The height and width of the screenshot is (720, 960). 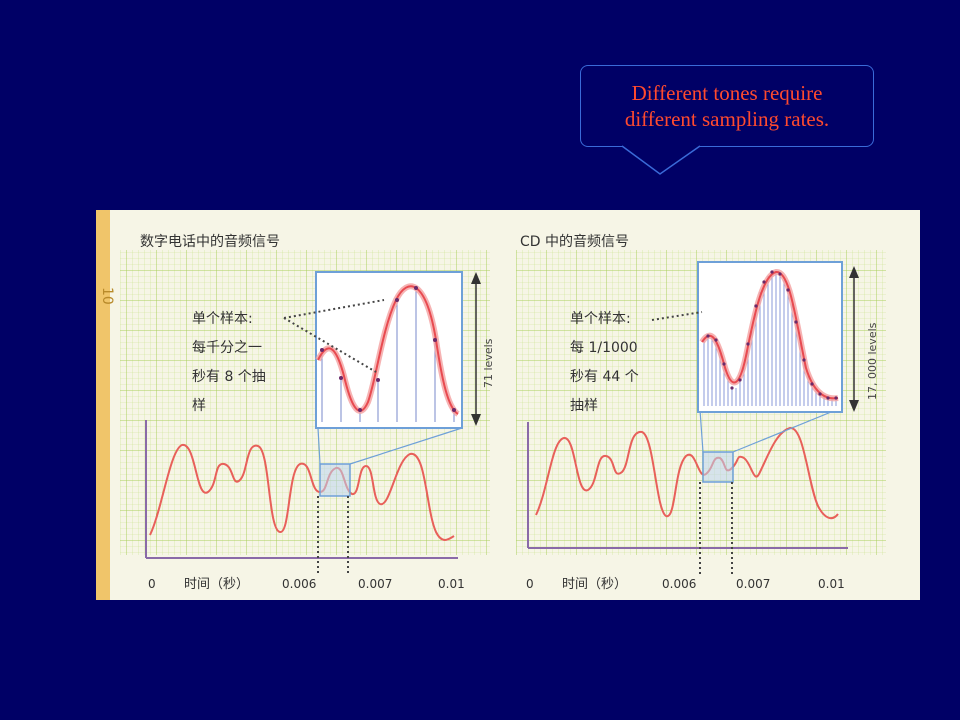 I want to click on right-levels-label: 17, 000 levels, so click(x=872, y=361).